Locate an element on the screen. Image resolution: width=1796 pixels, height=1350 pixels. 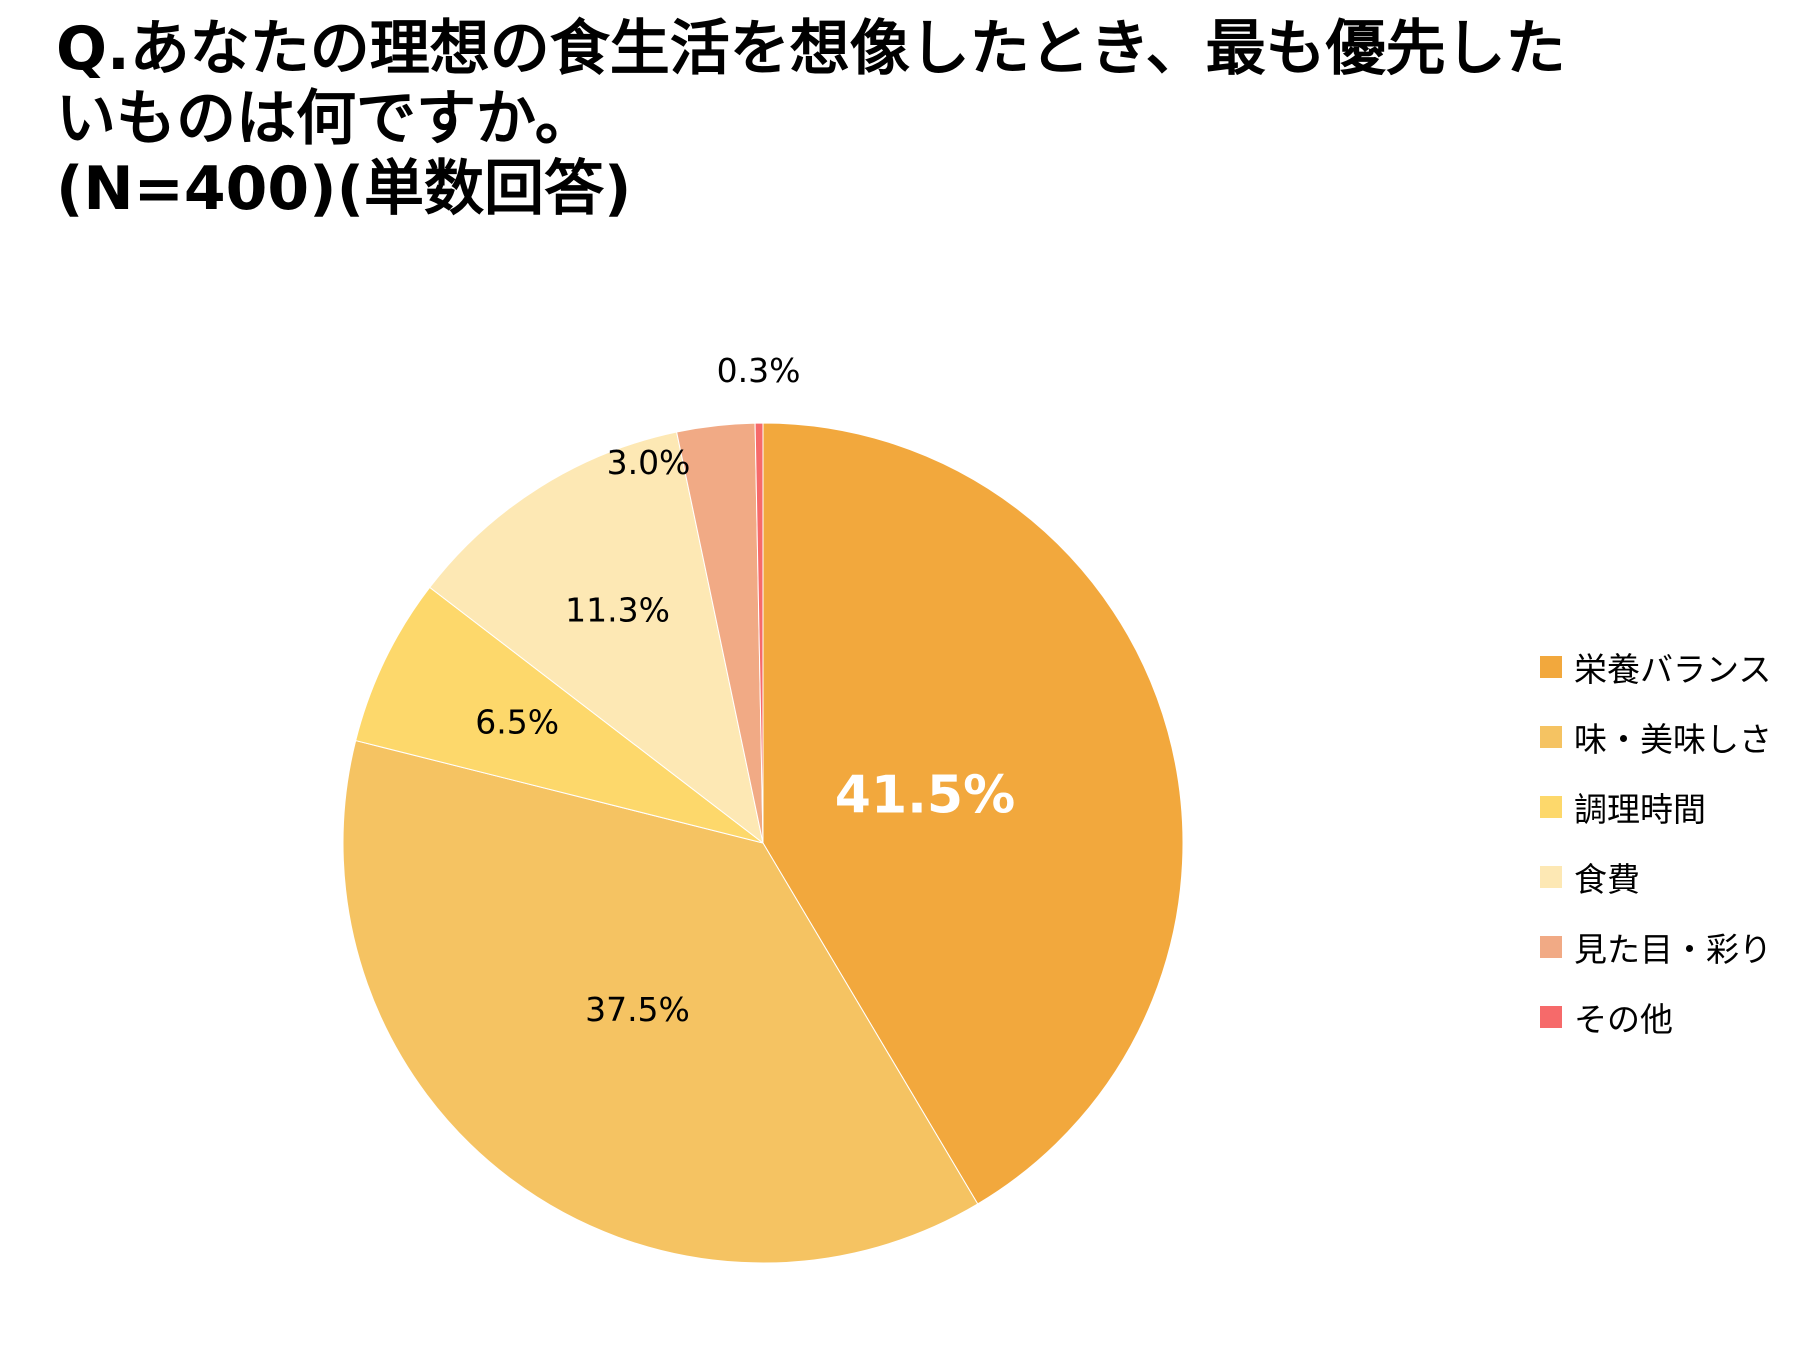
pie-data-label: 37.5% is located at coordinates (637, 1009).